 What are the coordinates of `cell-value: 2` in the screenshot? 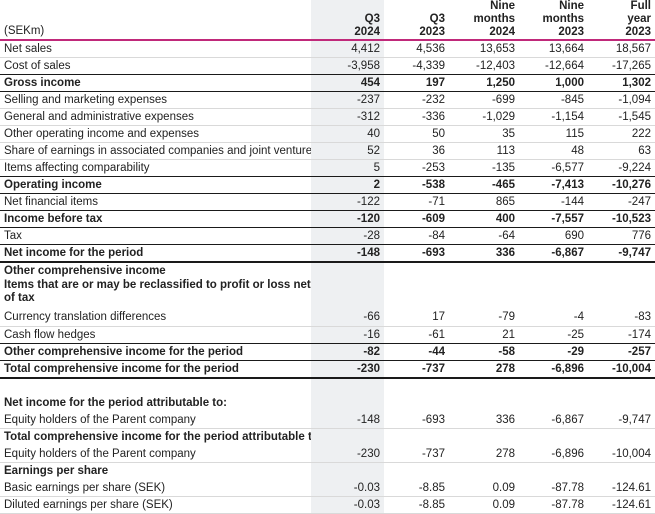 It's located at (347, 185).